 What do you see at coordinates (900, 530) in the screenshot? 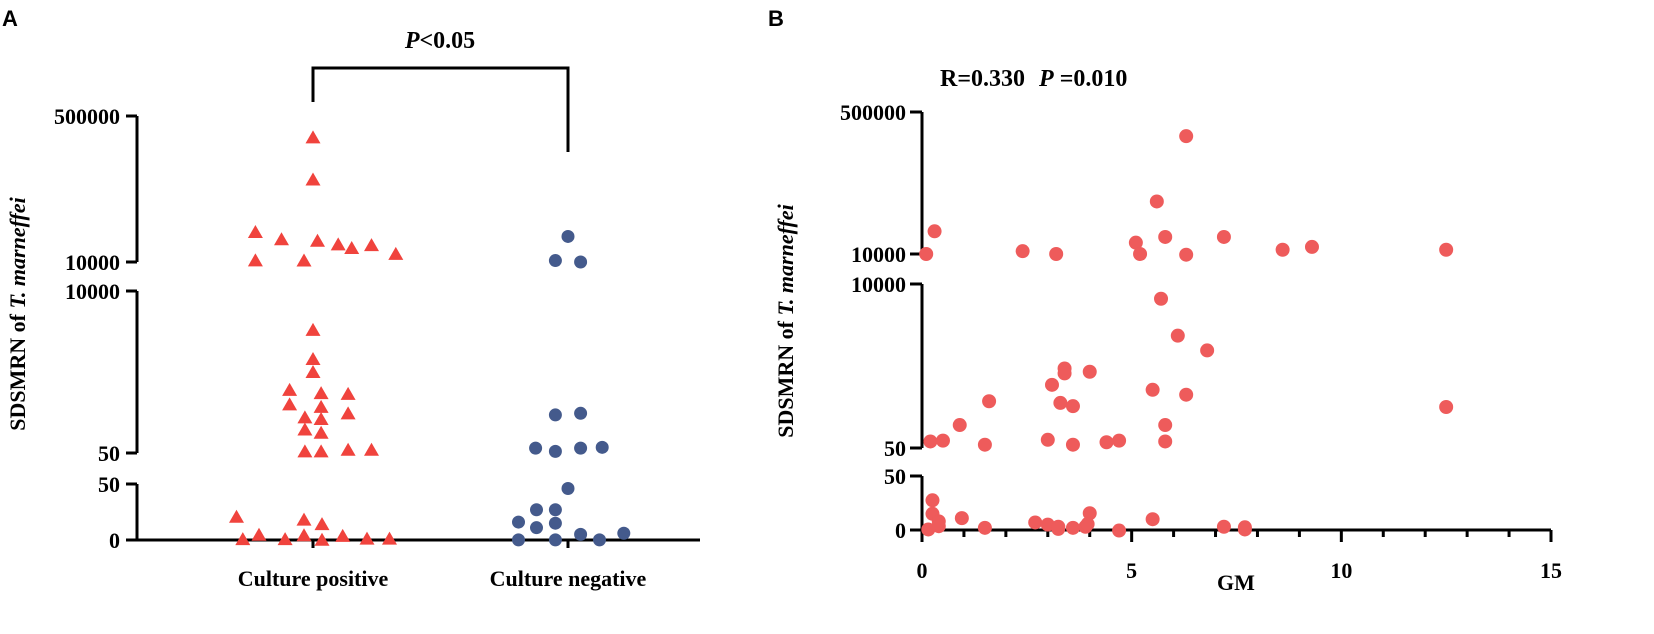
I see `y-tick-label-b: 0` at bounding box center [900, 530].